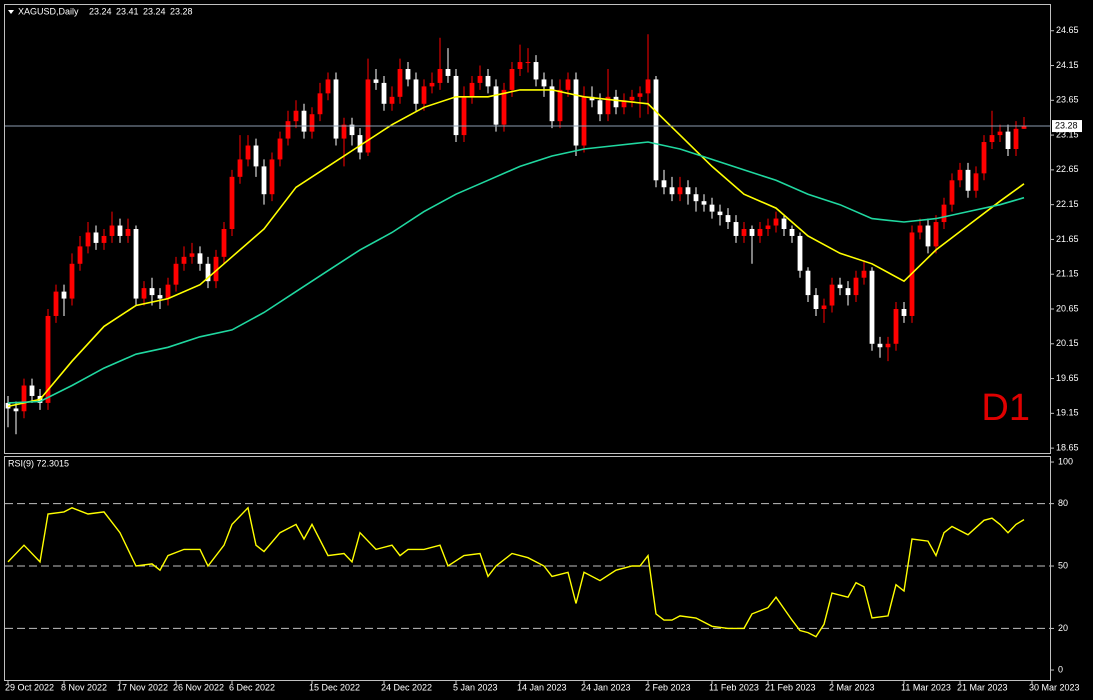  What do you see at coordinates (852, 687) in the screenshot?
I see `x-tick-label: 2 Mar 2023` at bounding box center [852, 687].